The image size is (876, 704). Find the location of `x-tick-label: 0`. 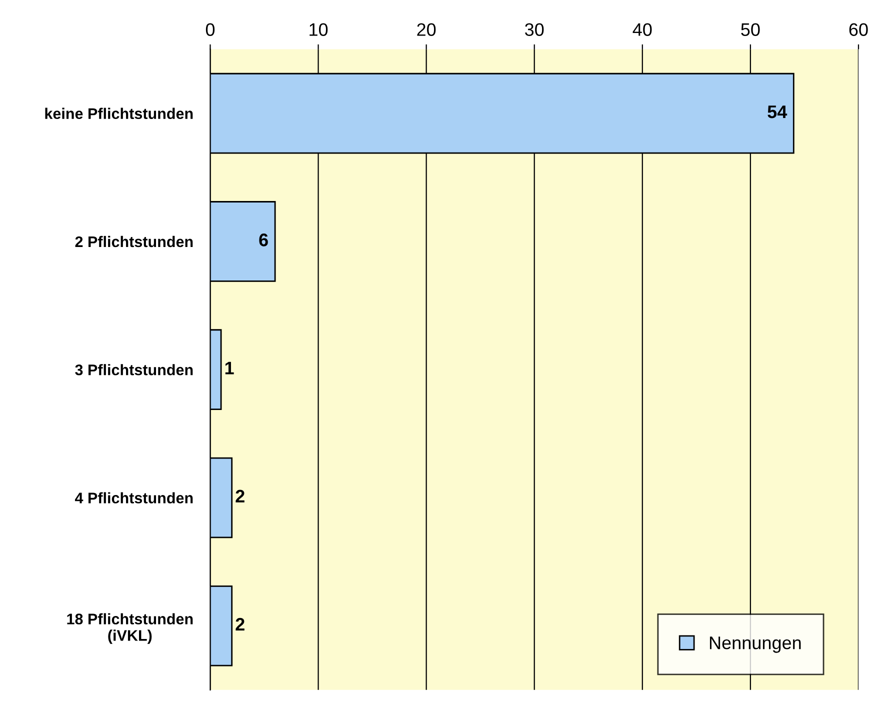

x-tick-label: 0 is located at coordinates (210, 29).